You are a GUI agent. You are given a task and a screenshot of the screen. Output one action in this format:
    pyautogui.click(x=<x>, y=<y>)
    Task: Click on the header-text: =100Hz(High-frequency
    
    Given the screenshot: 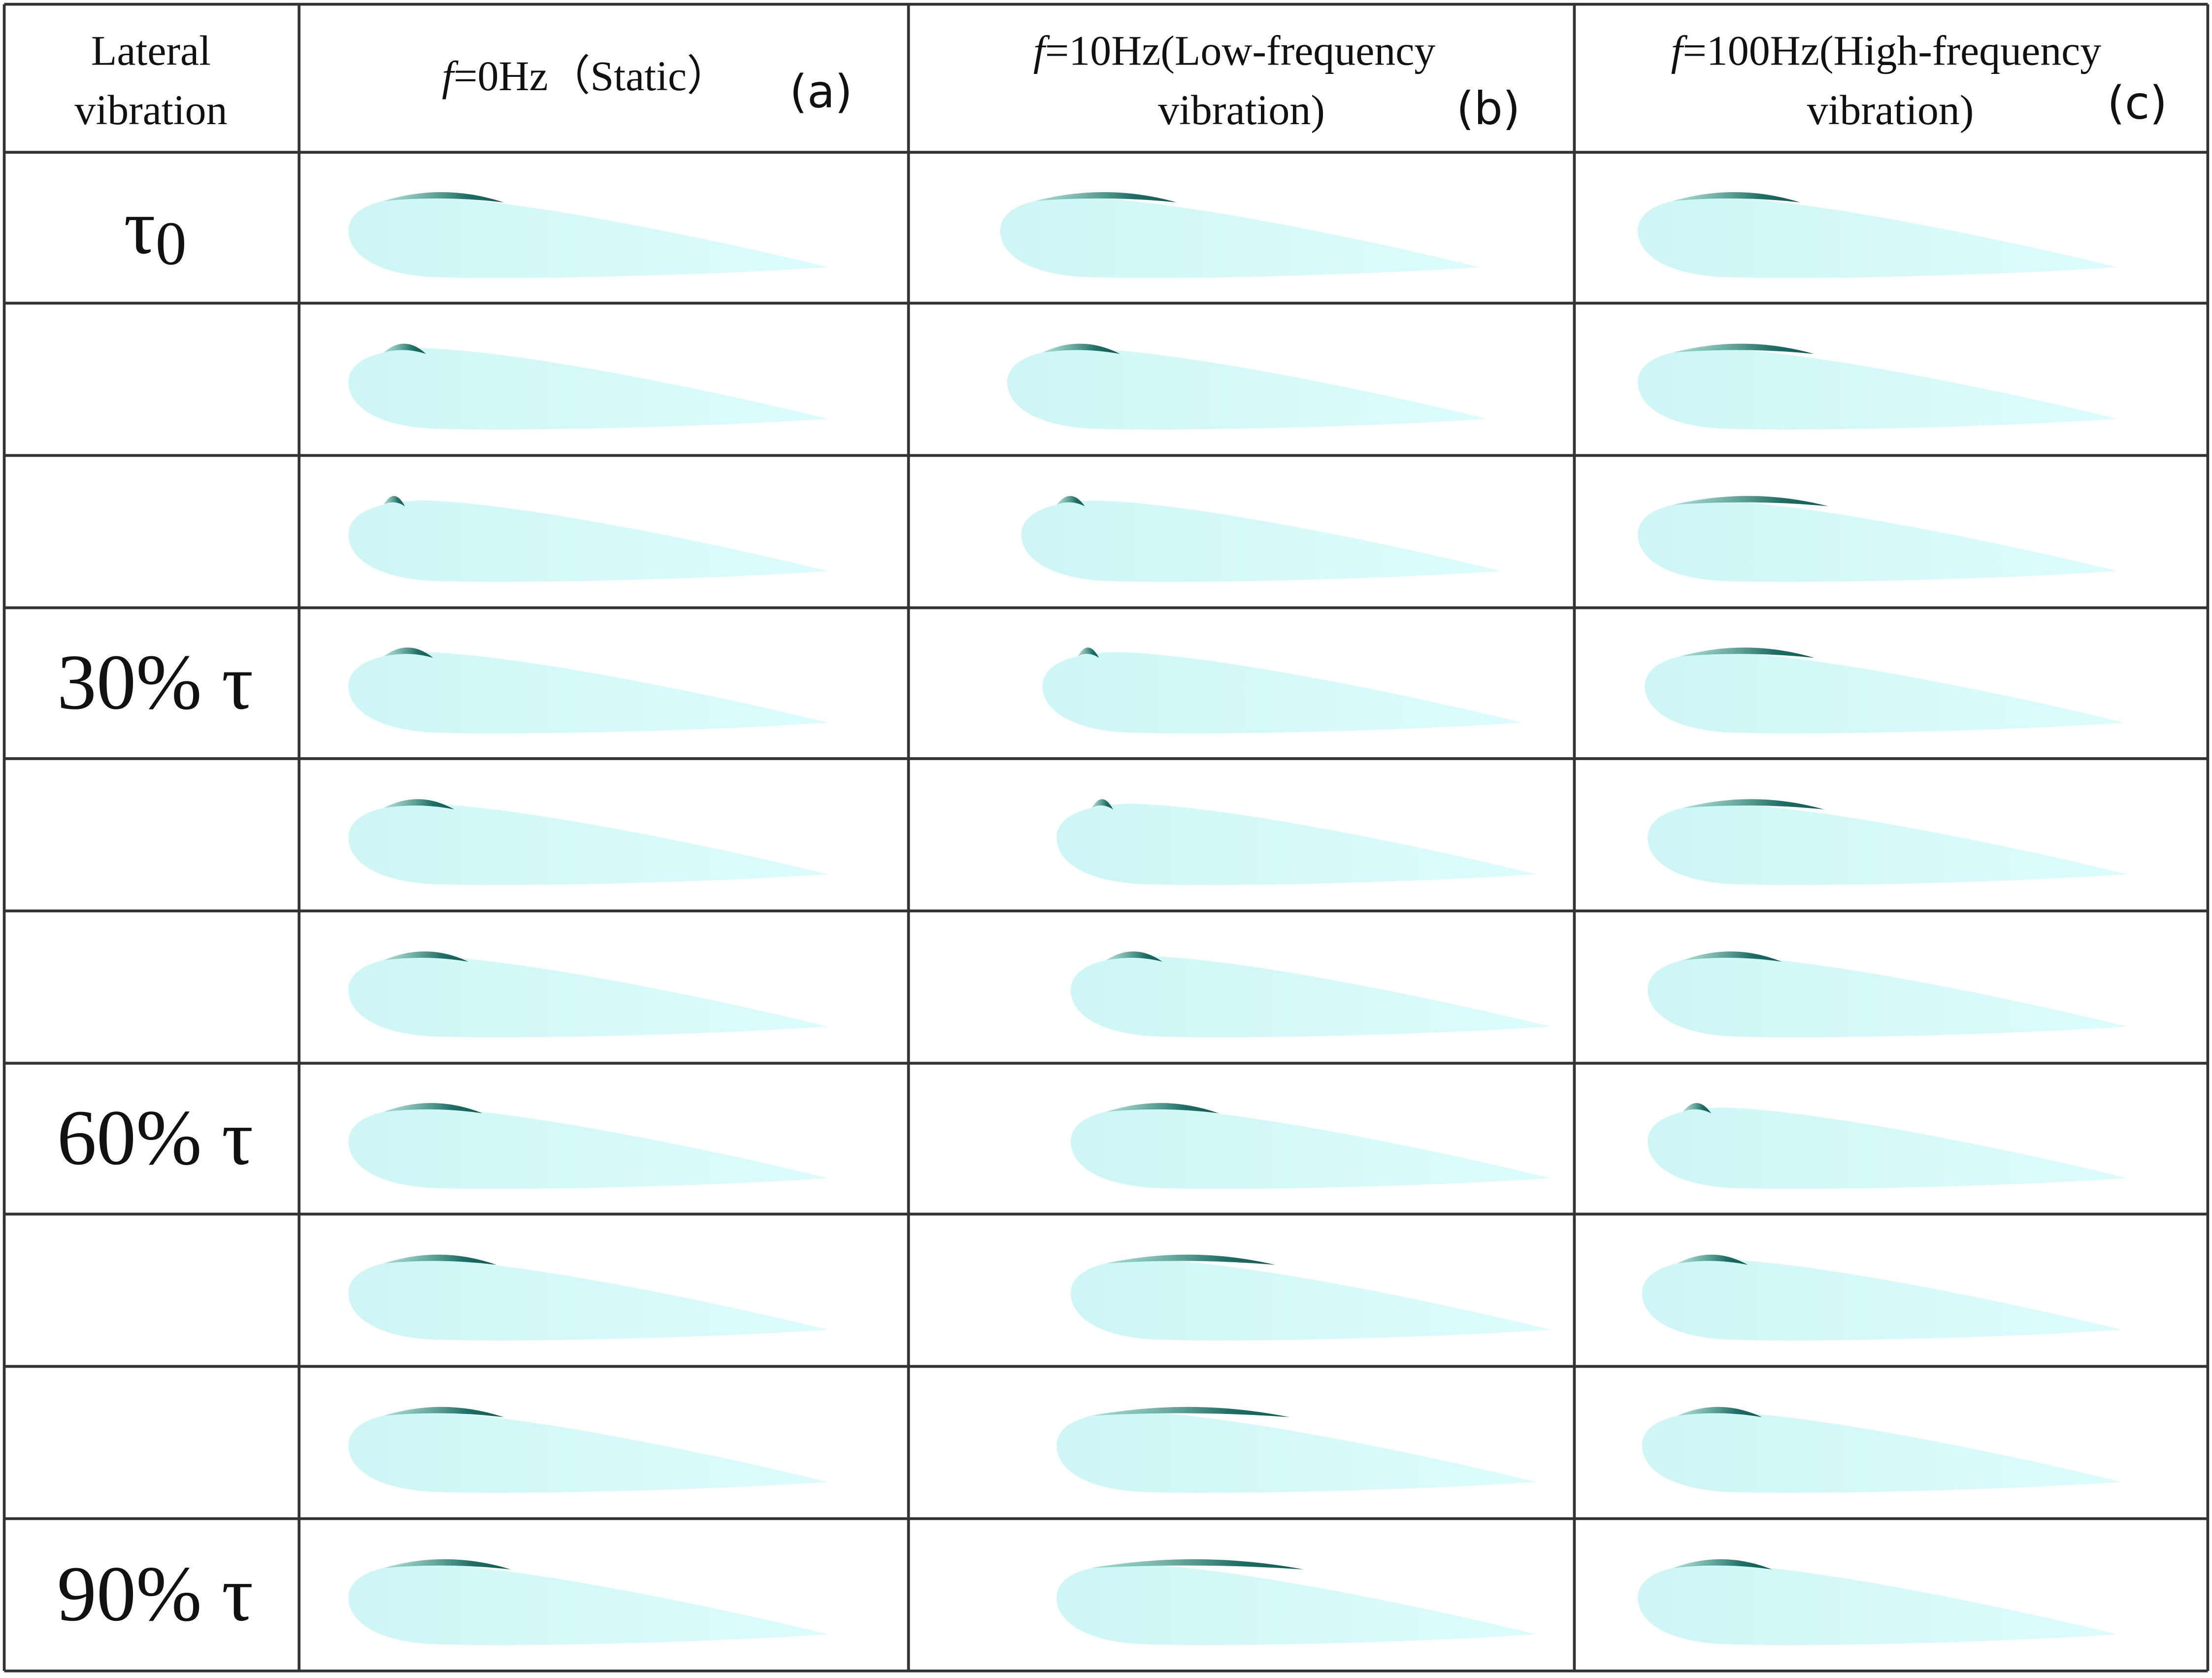 What is the action you would take?
    pyautogui.click(x=1892, y=50)
    